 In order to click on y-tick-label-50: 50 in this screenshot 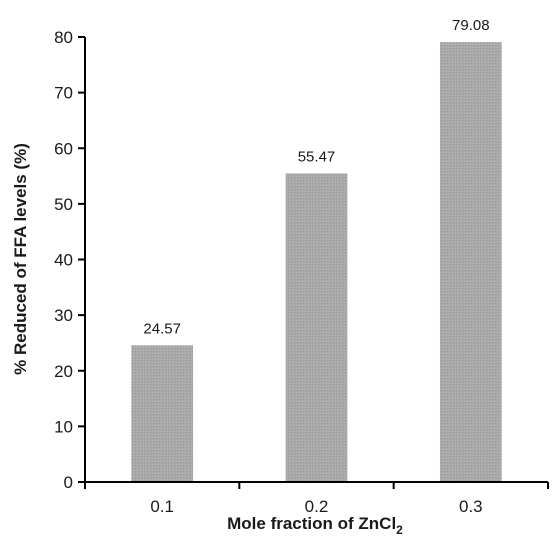, I will do `click(63, 204)`.